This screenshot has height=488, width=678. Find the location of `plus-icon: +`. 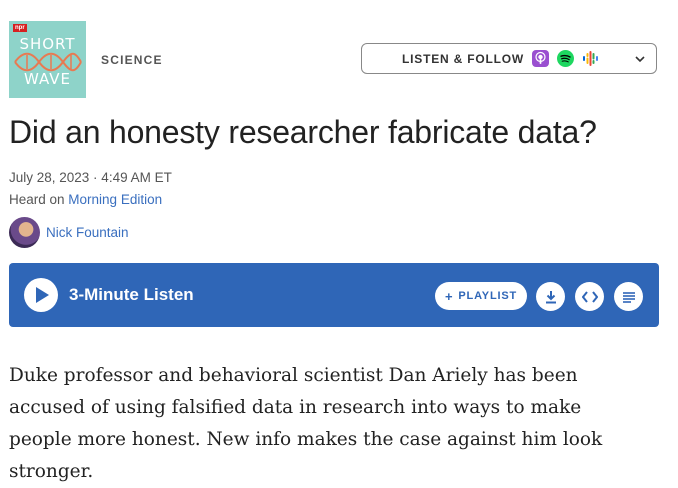

plus-icon: + is located at coordinates (449, 296).